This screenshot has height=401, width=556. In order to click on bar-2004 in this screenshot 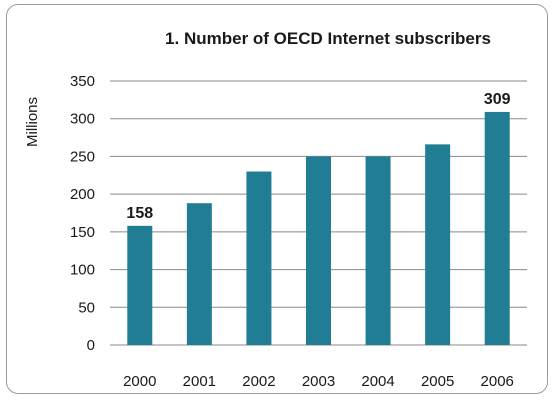, I will do `click(378, 250)`.